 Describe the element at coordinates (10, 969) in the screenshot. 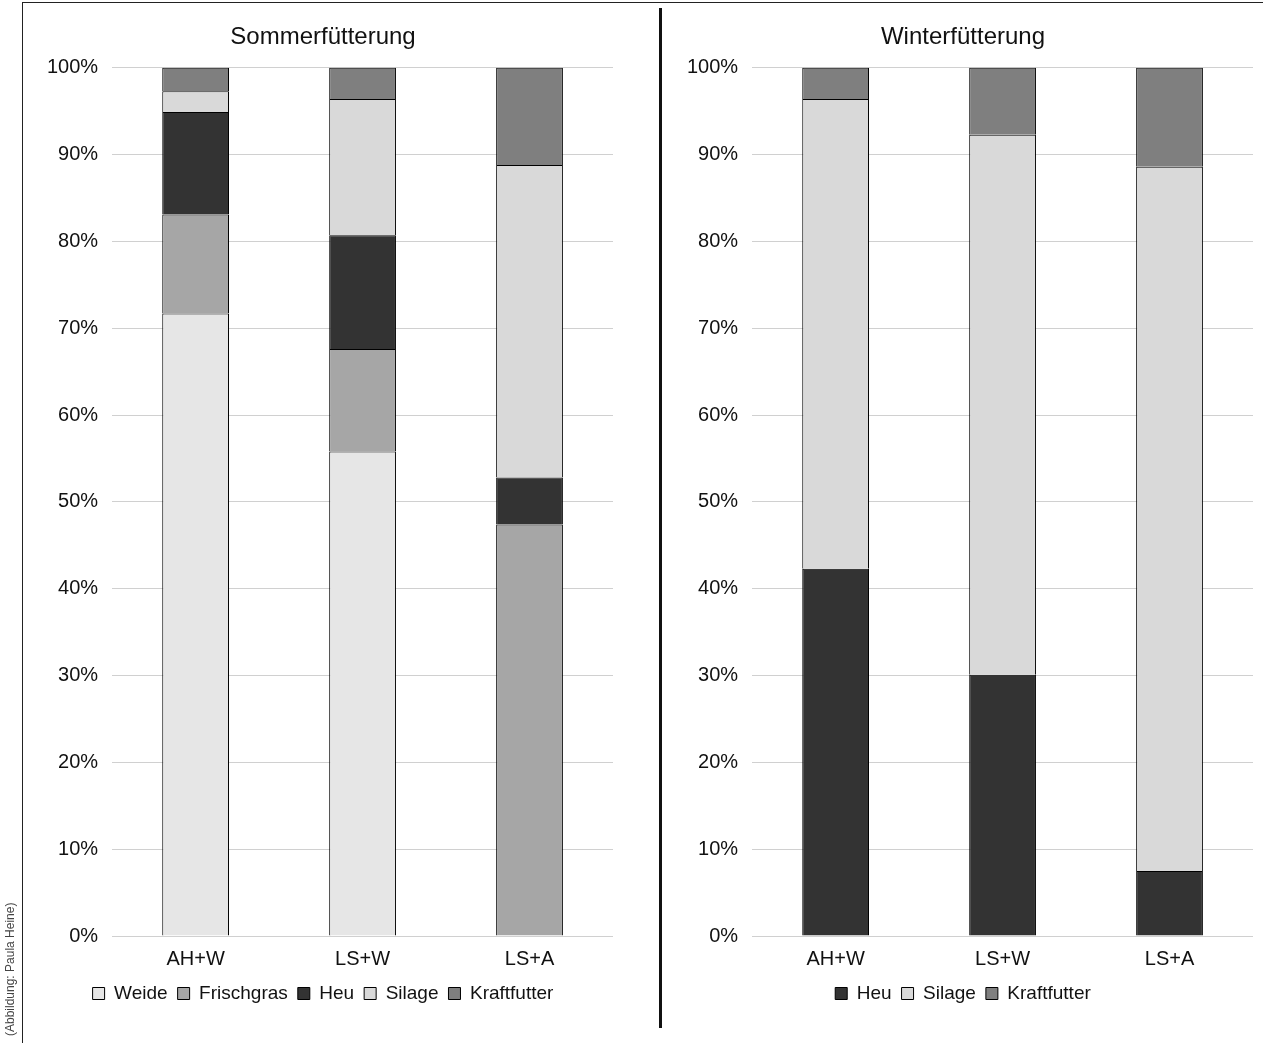

I see `text: (Abbildung: Paula Heine)` at that location.